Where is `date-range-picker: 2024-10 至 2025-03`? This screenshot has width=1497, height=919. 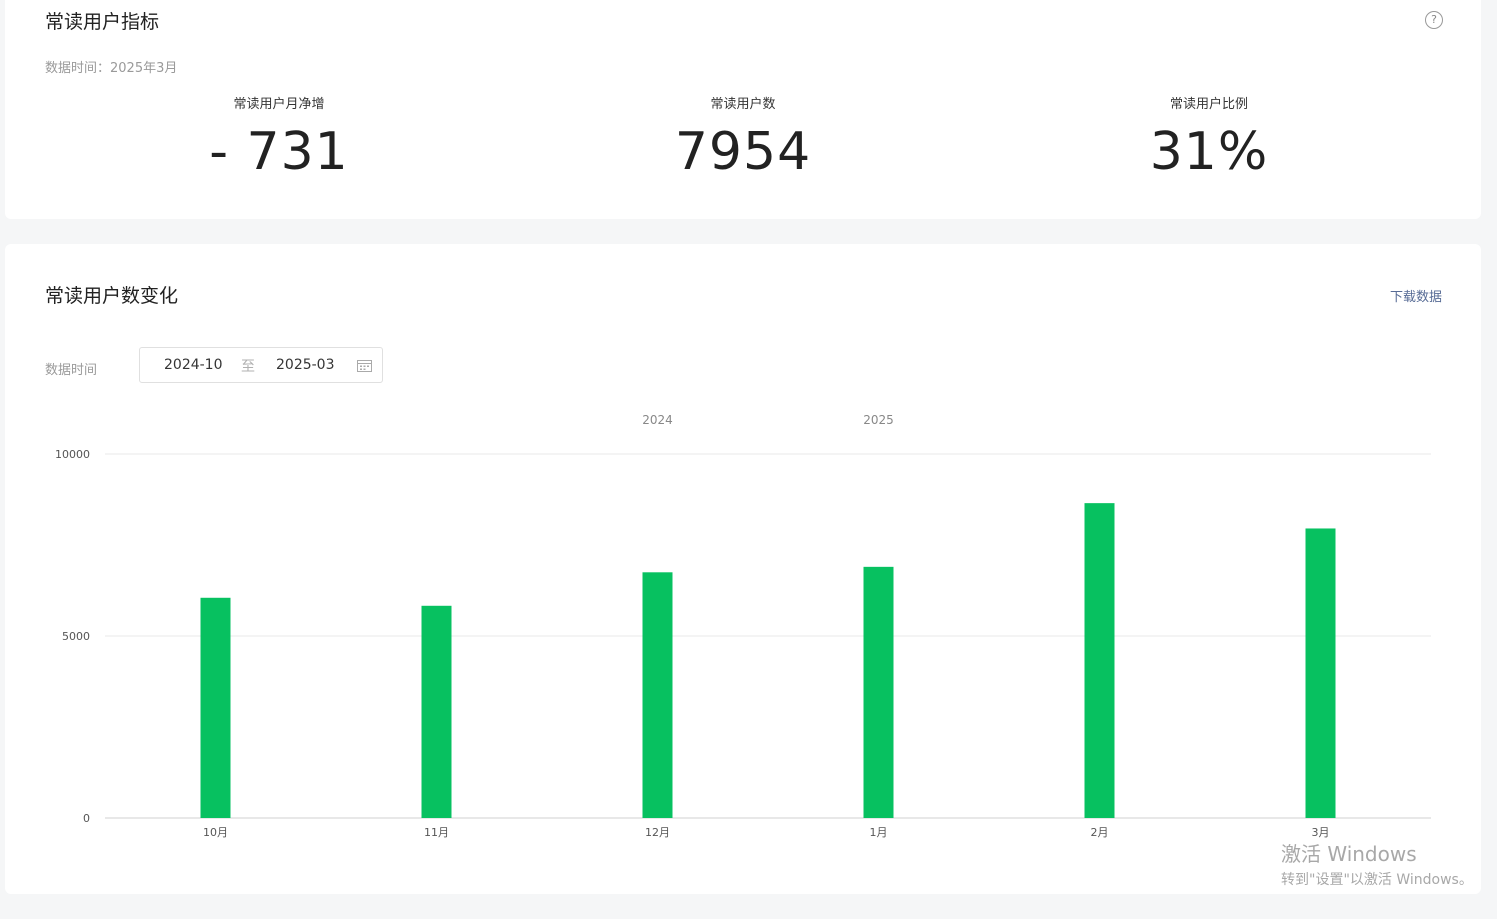 date-range-picker: 2024-10 至 2025-03 is located at coordinates (261, 365).